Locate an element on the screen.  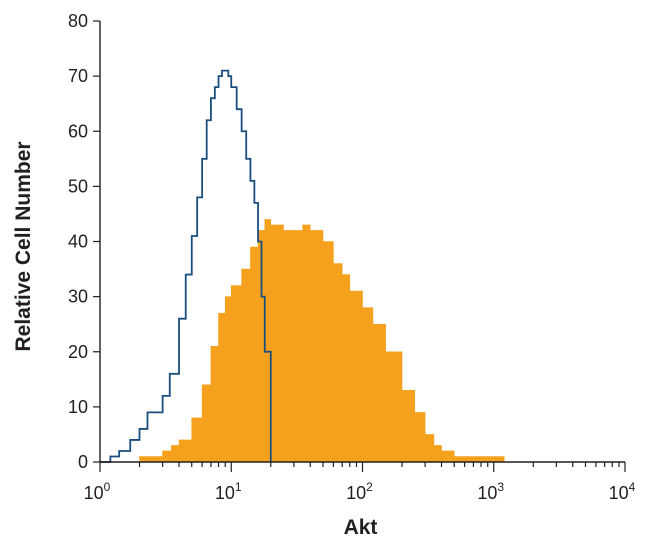
y-tick-label-20: 20 is located at coordinates (78, 352).